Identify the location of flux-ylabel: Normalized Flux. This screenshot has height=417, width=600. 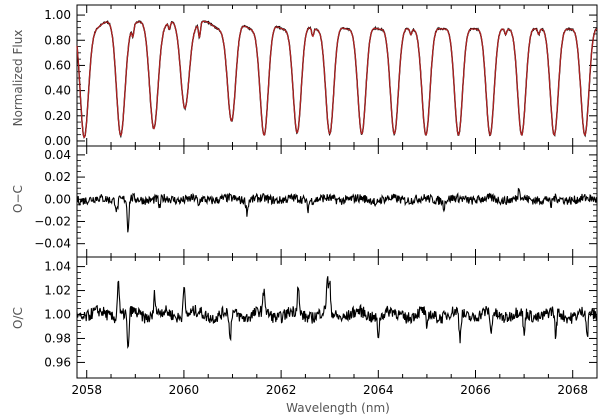
(18, 78).